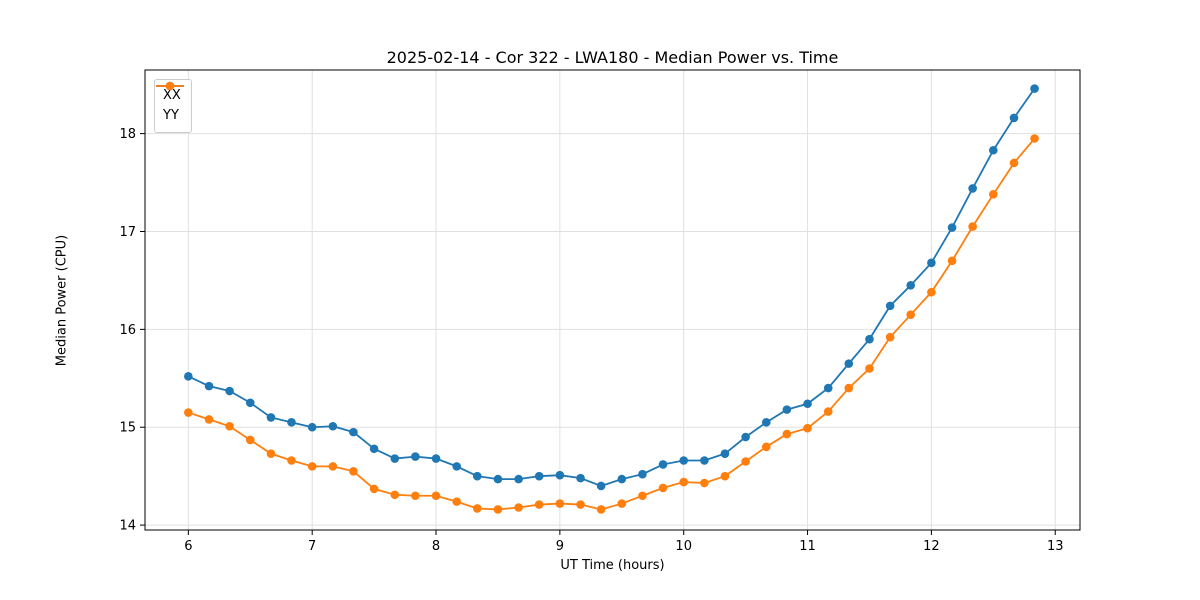 This screenshot has height=600, width=1200. What do you see at coordinates (127, 330) in the screenshot?
I see `y-tick-label: 16` at bounding box center [127, 330].